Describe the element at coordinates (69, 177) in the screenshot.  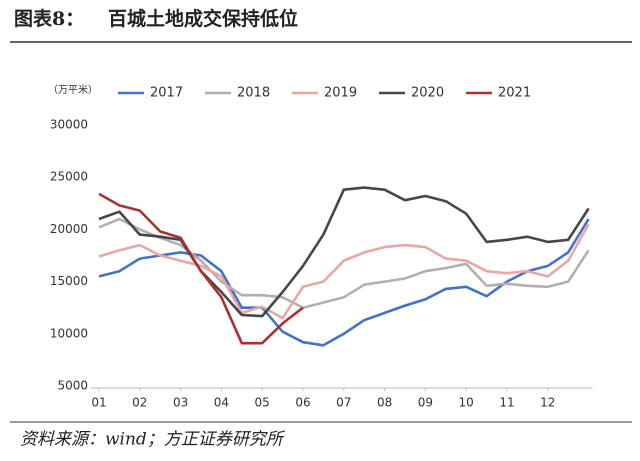
I see `y-tick-label: 25000` at that location.